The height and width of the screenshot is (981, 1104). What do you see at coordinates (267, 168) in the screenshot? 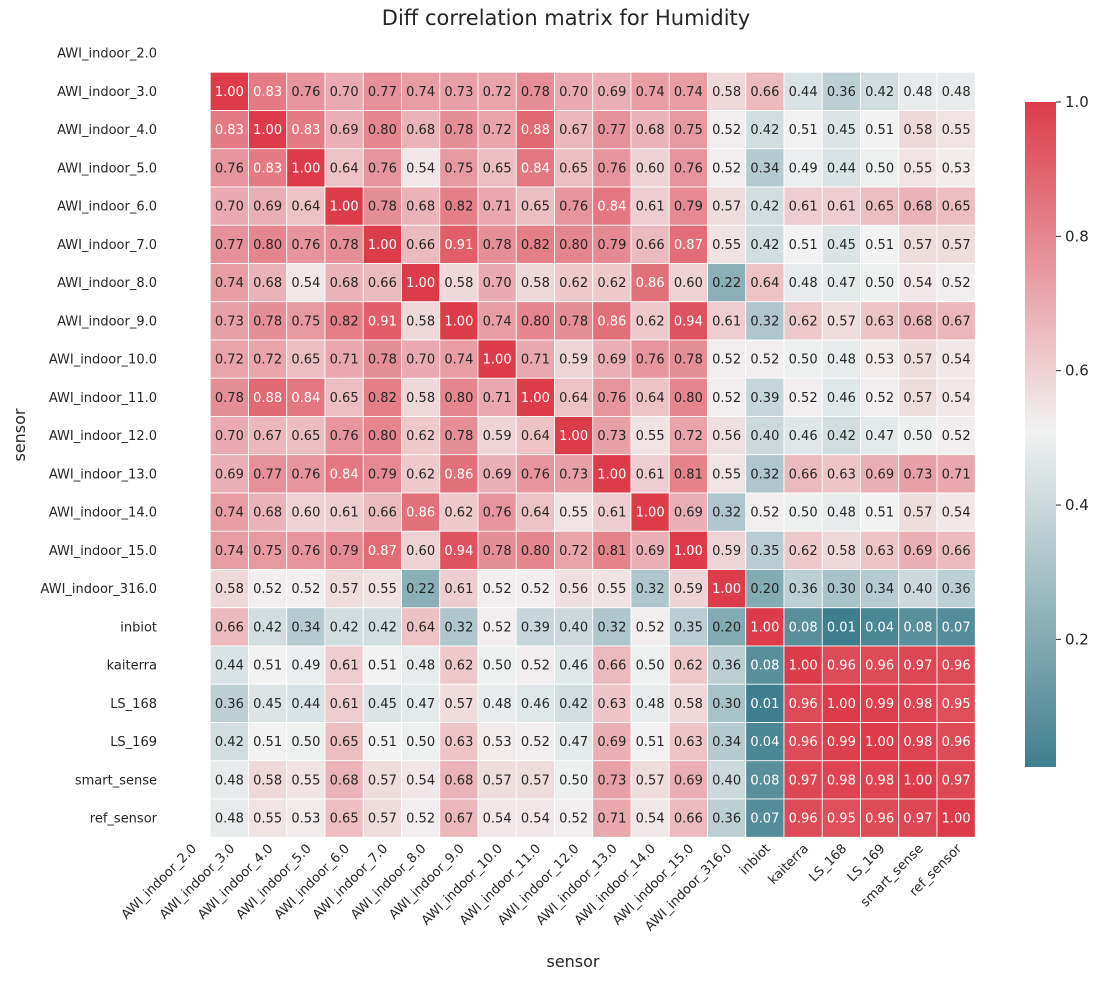
I see `cell-value-label: 0.83` at bounding box center [267, 168].